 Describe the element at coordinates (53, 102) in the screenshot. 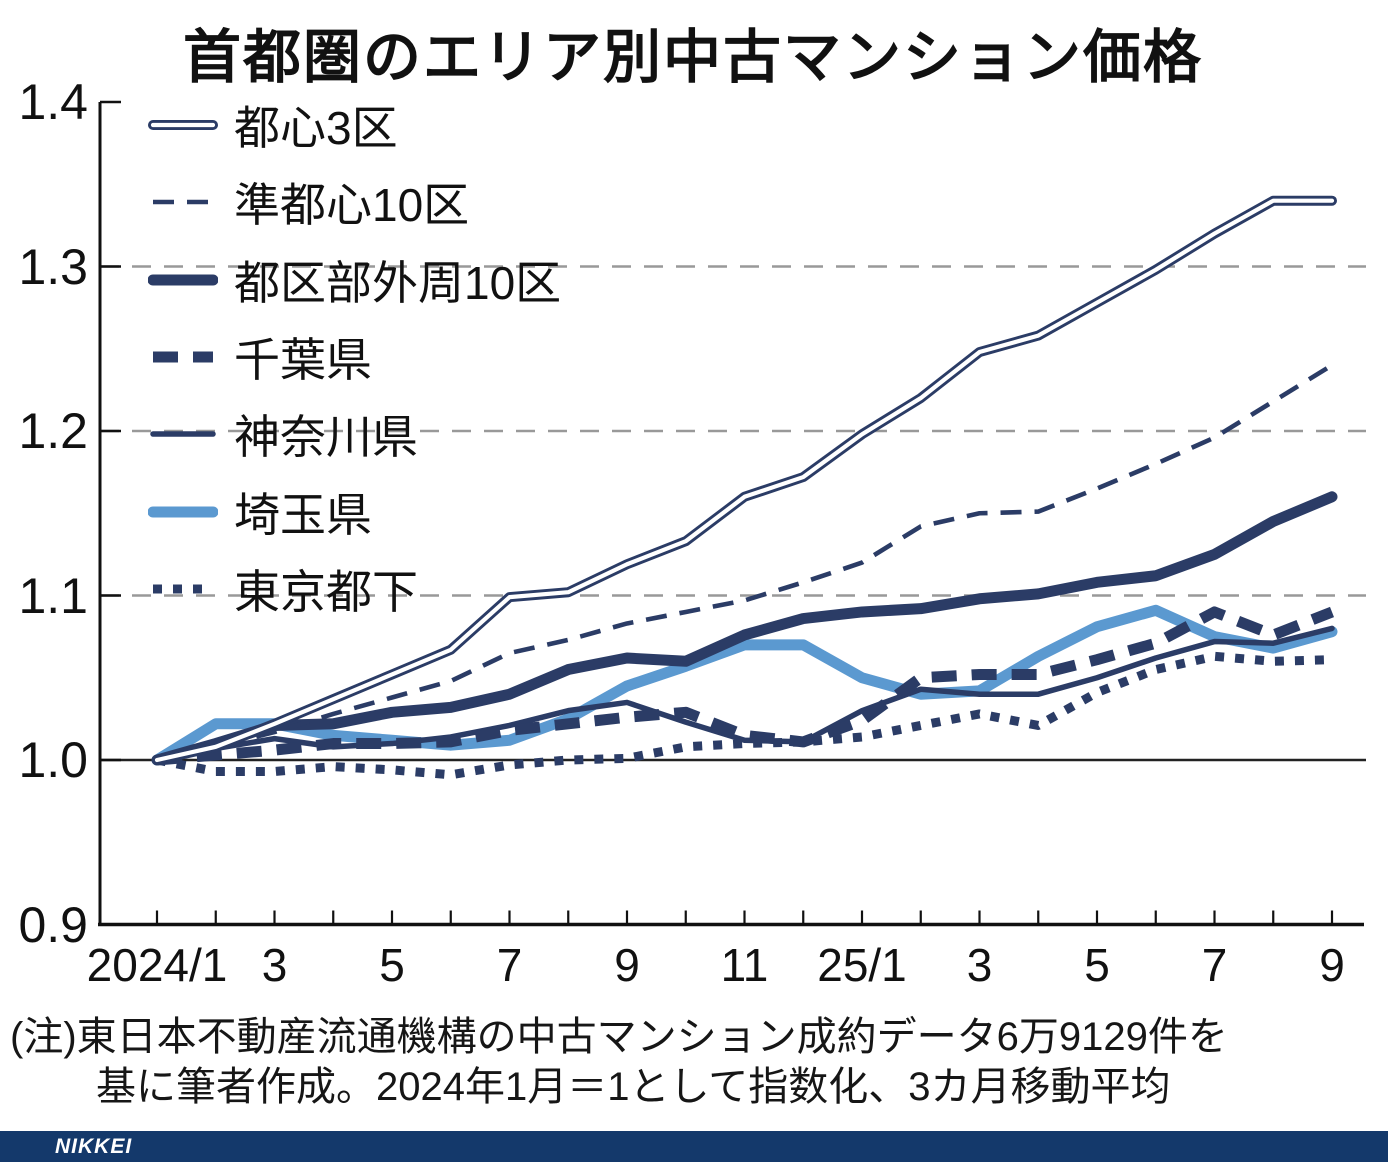

I see `y-tick-label: 1.4` at that location.